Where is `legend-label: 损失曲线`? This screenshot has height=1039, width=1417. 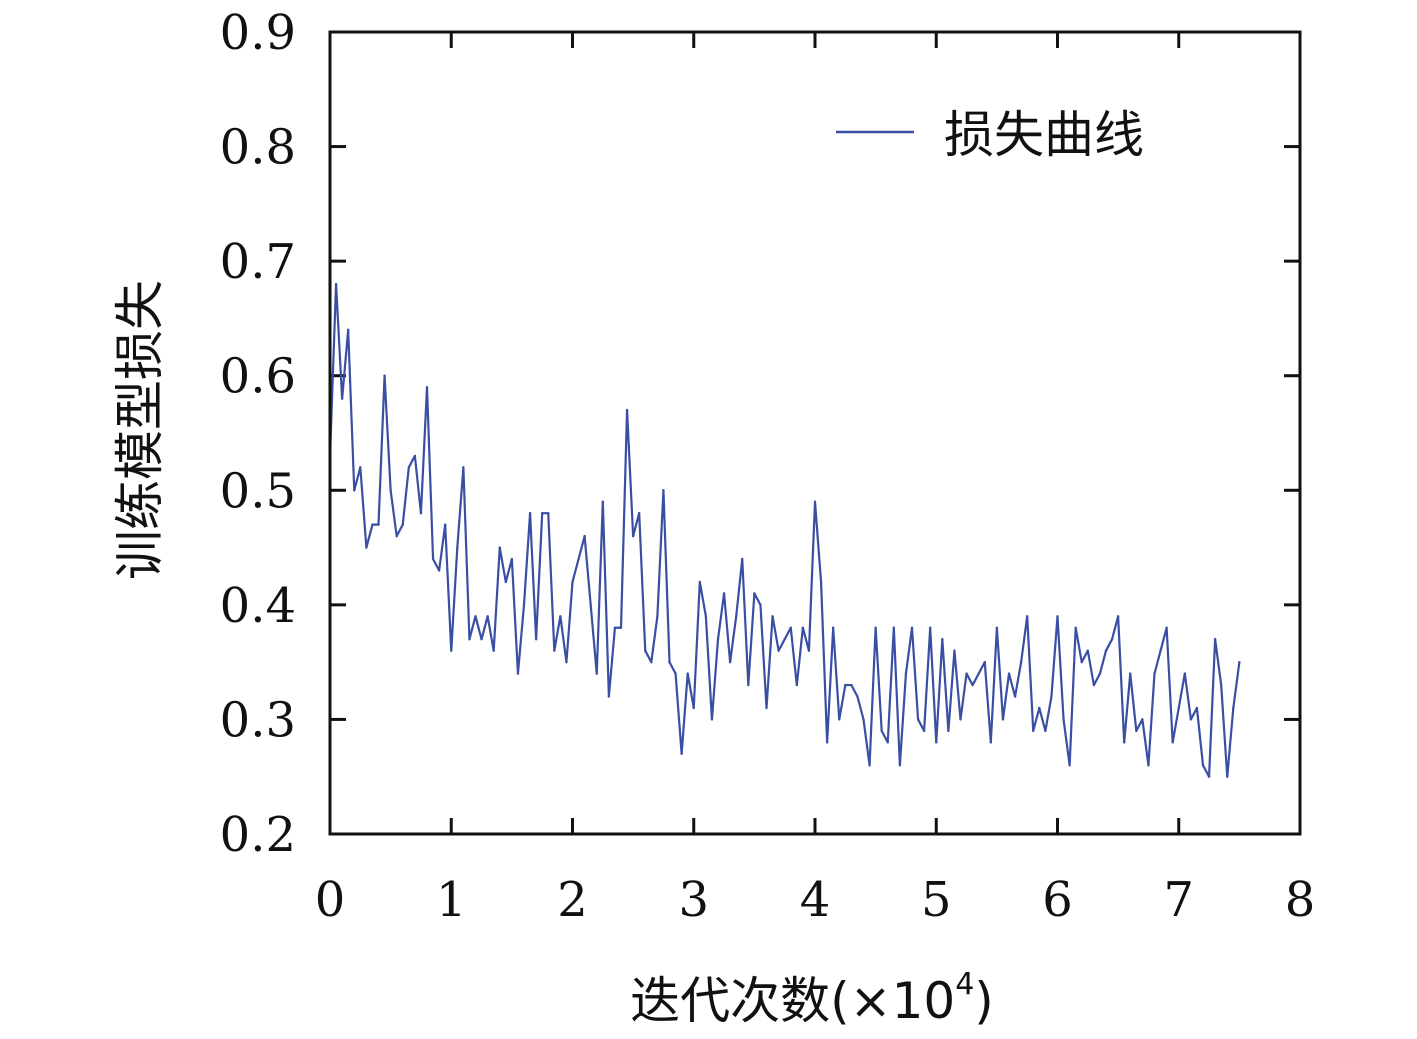
legend-label: 损失曲线 is located at coordinates (1044, 135).